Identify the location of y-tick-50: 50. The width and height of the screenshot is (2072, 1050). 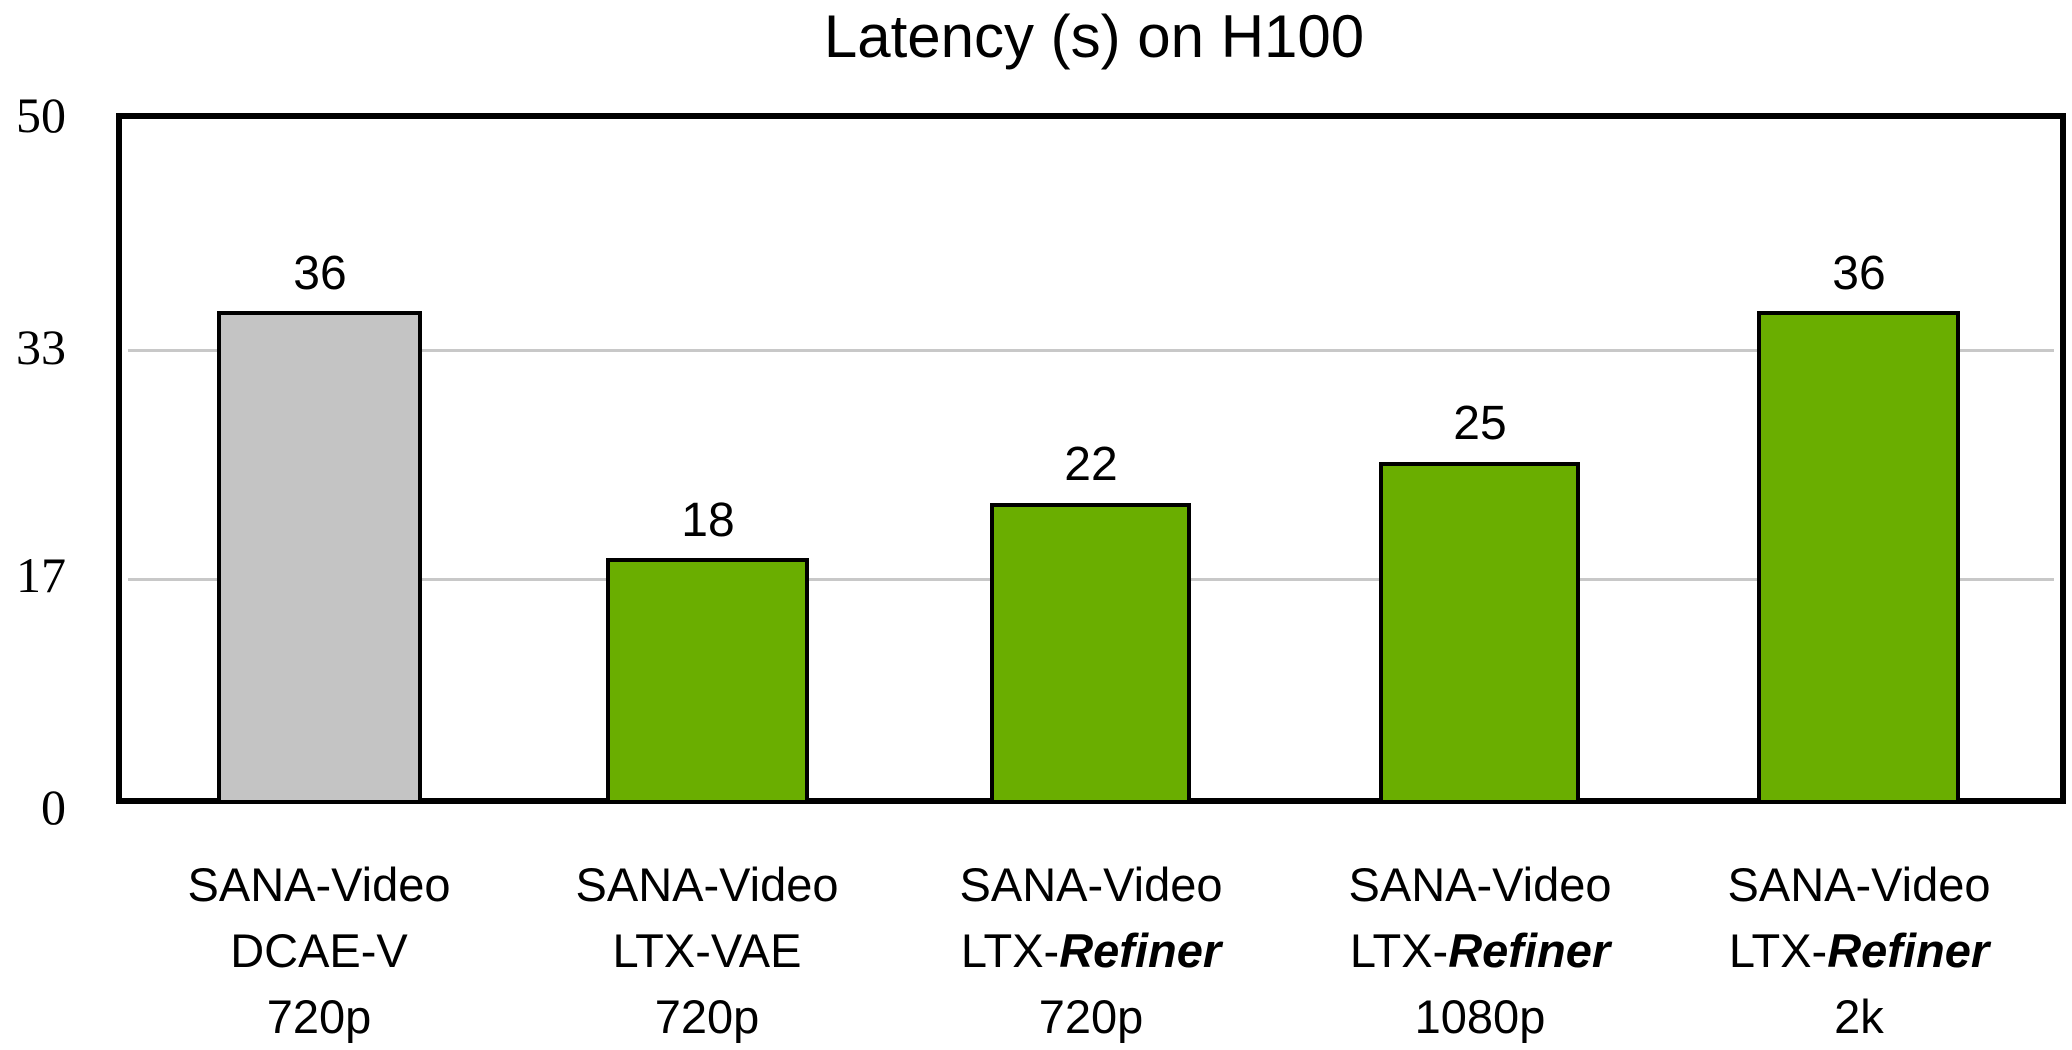
(41, 115).